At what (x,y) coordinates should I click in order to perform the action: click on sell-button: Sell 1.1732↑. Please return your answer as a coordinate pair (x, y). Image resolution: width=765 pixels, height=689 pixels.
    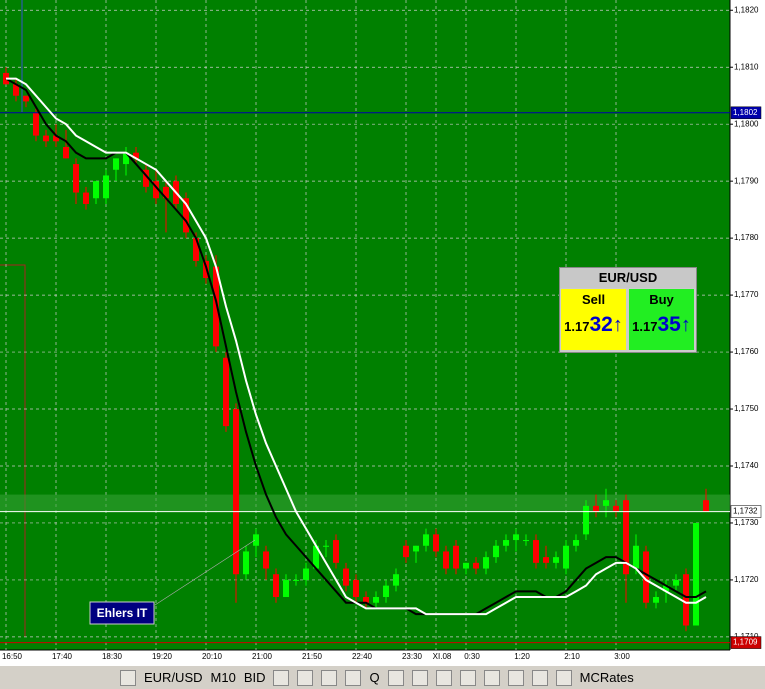
    Looking at the image, I should click on (593, 319).